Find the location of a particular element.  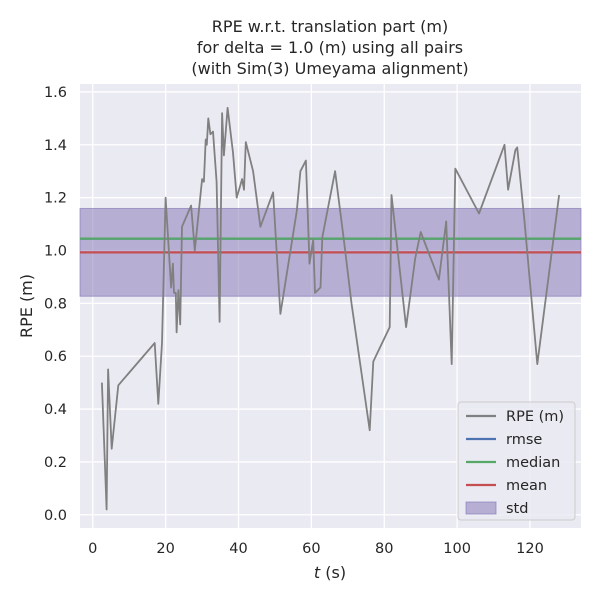

x-axis-label: t (s) is located at coordinates (330, 572).